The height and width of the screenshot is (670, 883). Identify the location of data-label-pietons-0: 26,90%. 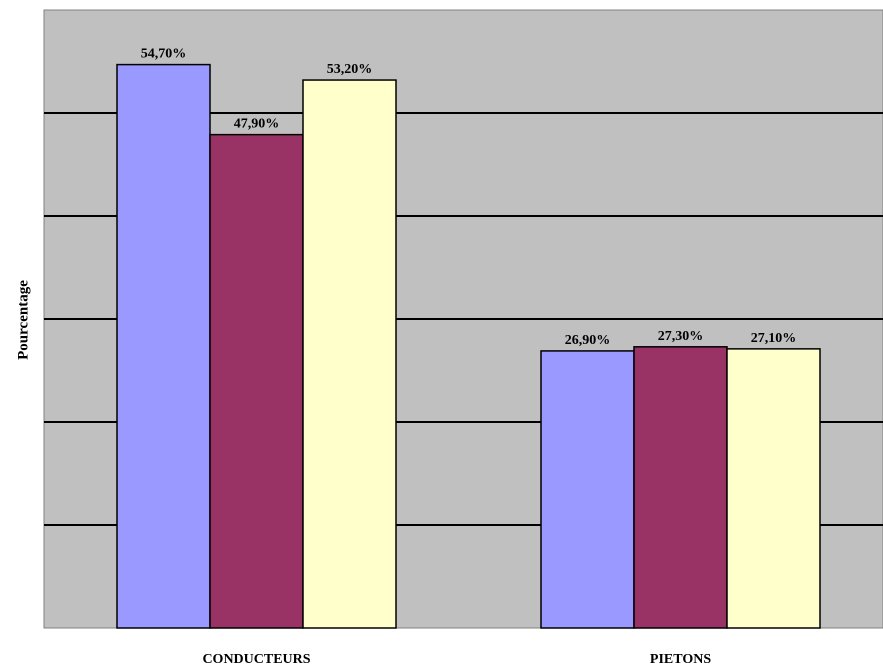
(588, 340).